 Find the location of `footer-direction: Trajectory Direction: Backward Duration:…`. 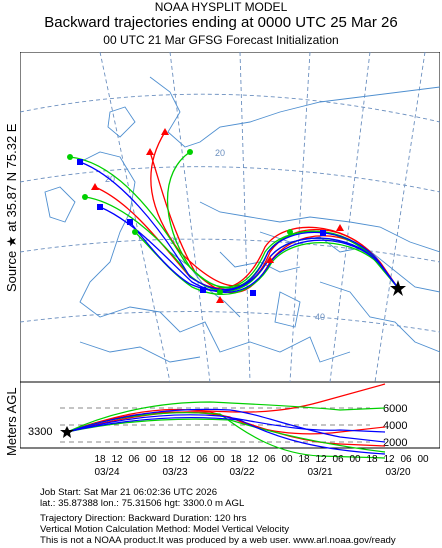

footer-direction: Trajectory Direction: Backward Duration:… is located at coordinates (143, 518).